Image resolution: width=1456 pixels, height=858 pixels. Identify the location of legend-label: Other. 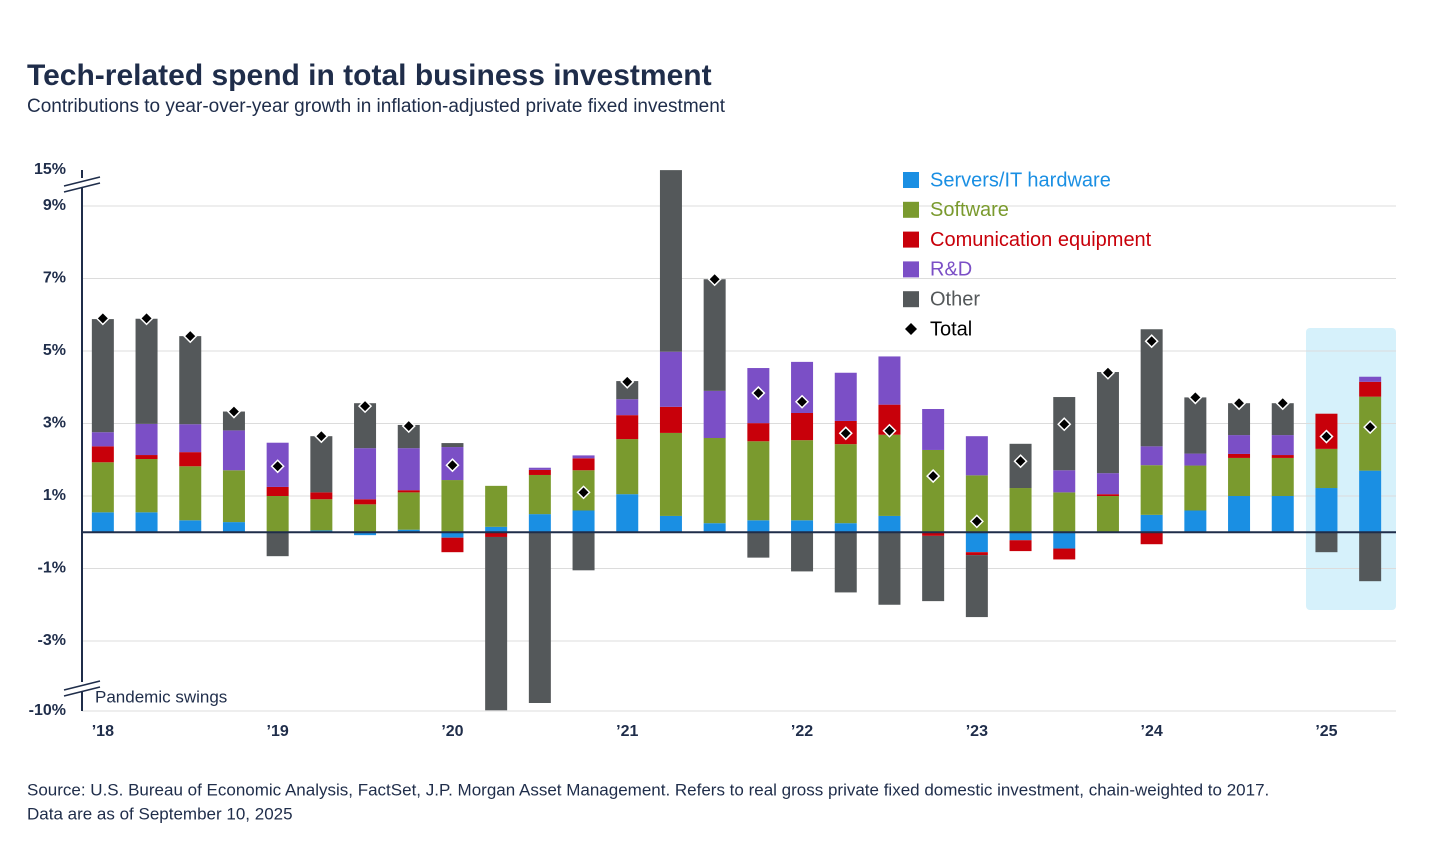
(955, 299).